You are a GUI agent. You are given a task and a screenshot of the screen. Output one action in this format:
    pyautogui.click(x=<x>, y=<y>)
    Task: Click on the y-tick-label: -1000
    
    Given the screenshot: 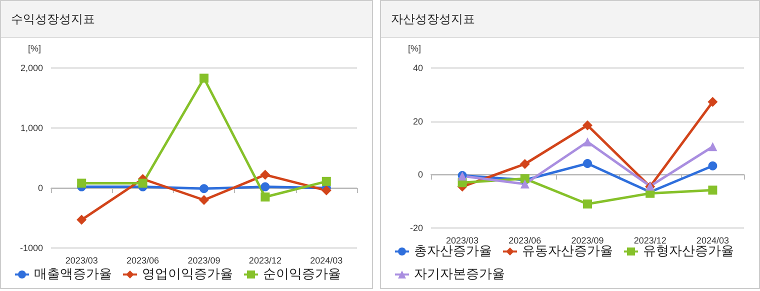 What is the action you would take?
    pyautogui.click(x=31, y=248)
    